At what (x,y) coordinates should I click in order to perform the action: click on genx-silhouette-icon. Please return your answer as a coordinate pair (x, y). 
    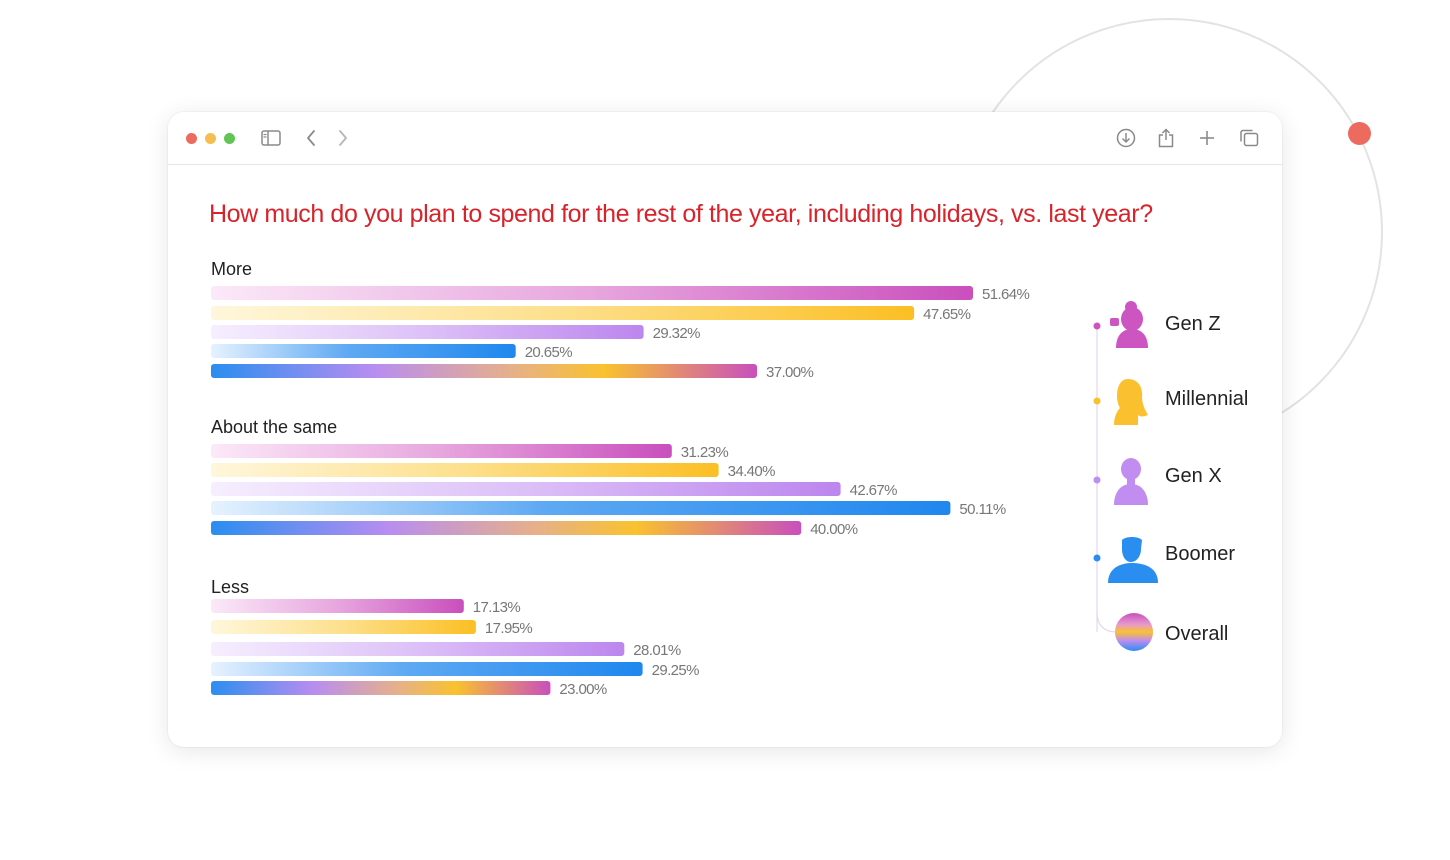
    Looking at the image, I should click on (1131, 481).